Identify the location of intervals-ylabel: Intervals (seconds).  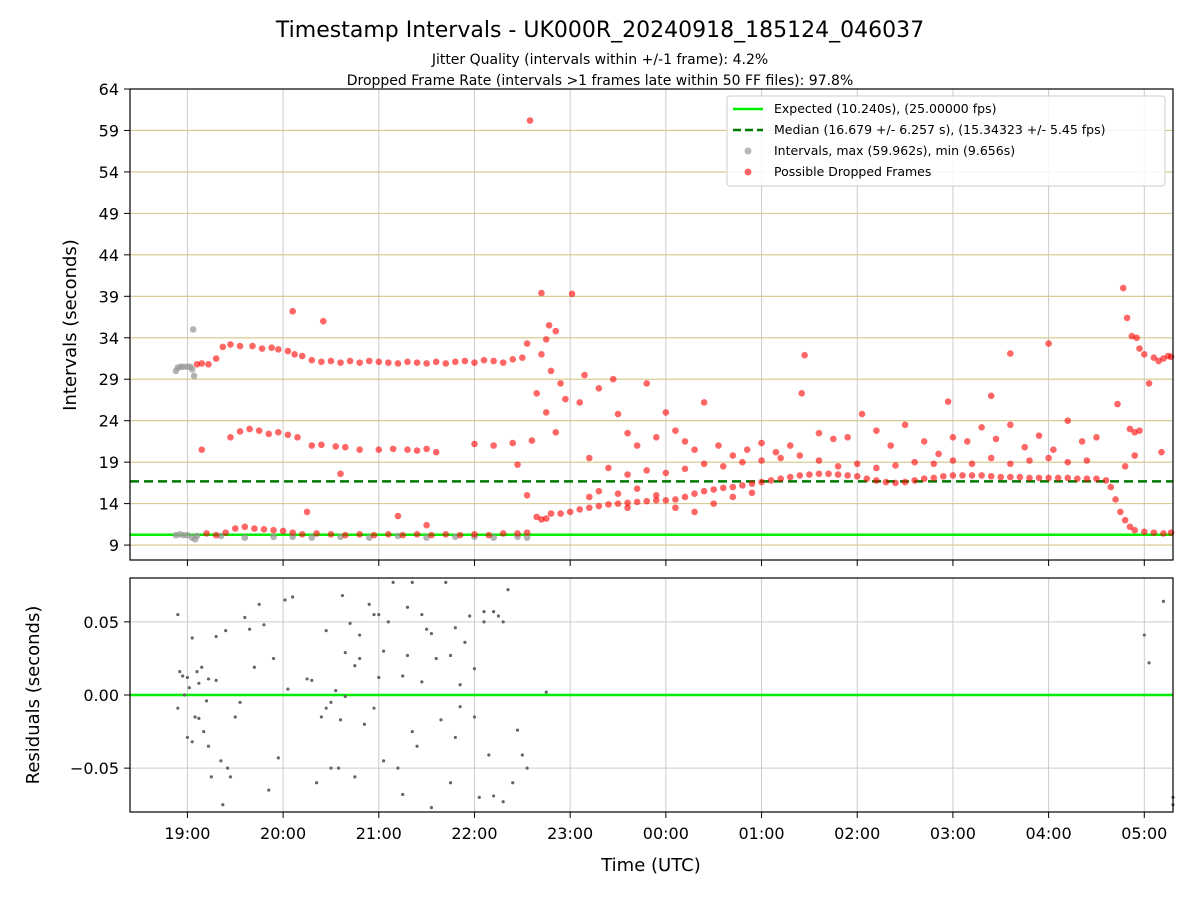
(70, 325).